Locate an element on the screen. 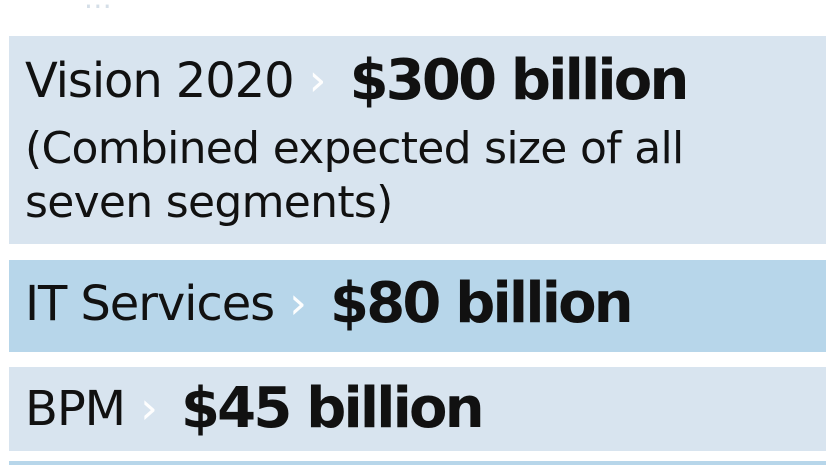 The width and height of the screenshot is (826, 465). bpm-label-line: BPM › $45 billion is located at coordinates (255, 408).